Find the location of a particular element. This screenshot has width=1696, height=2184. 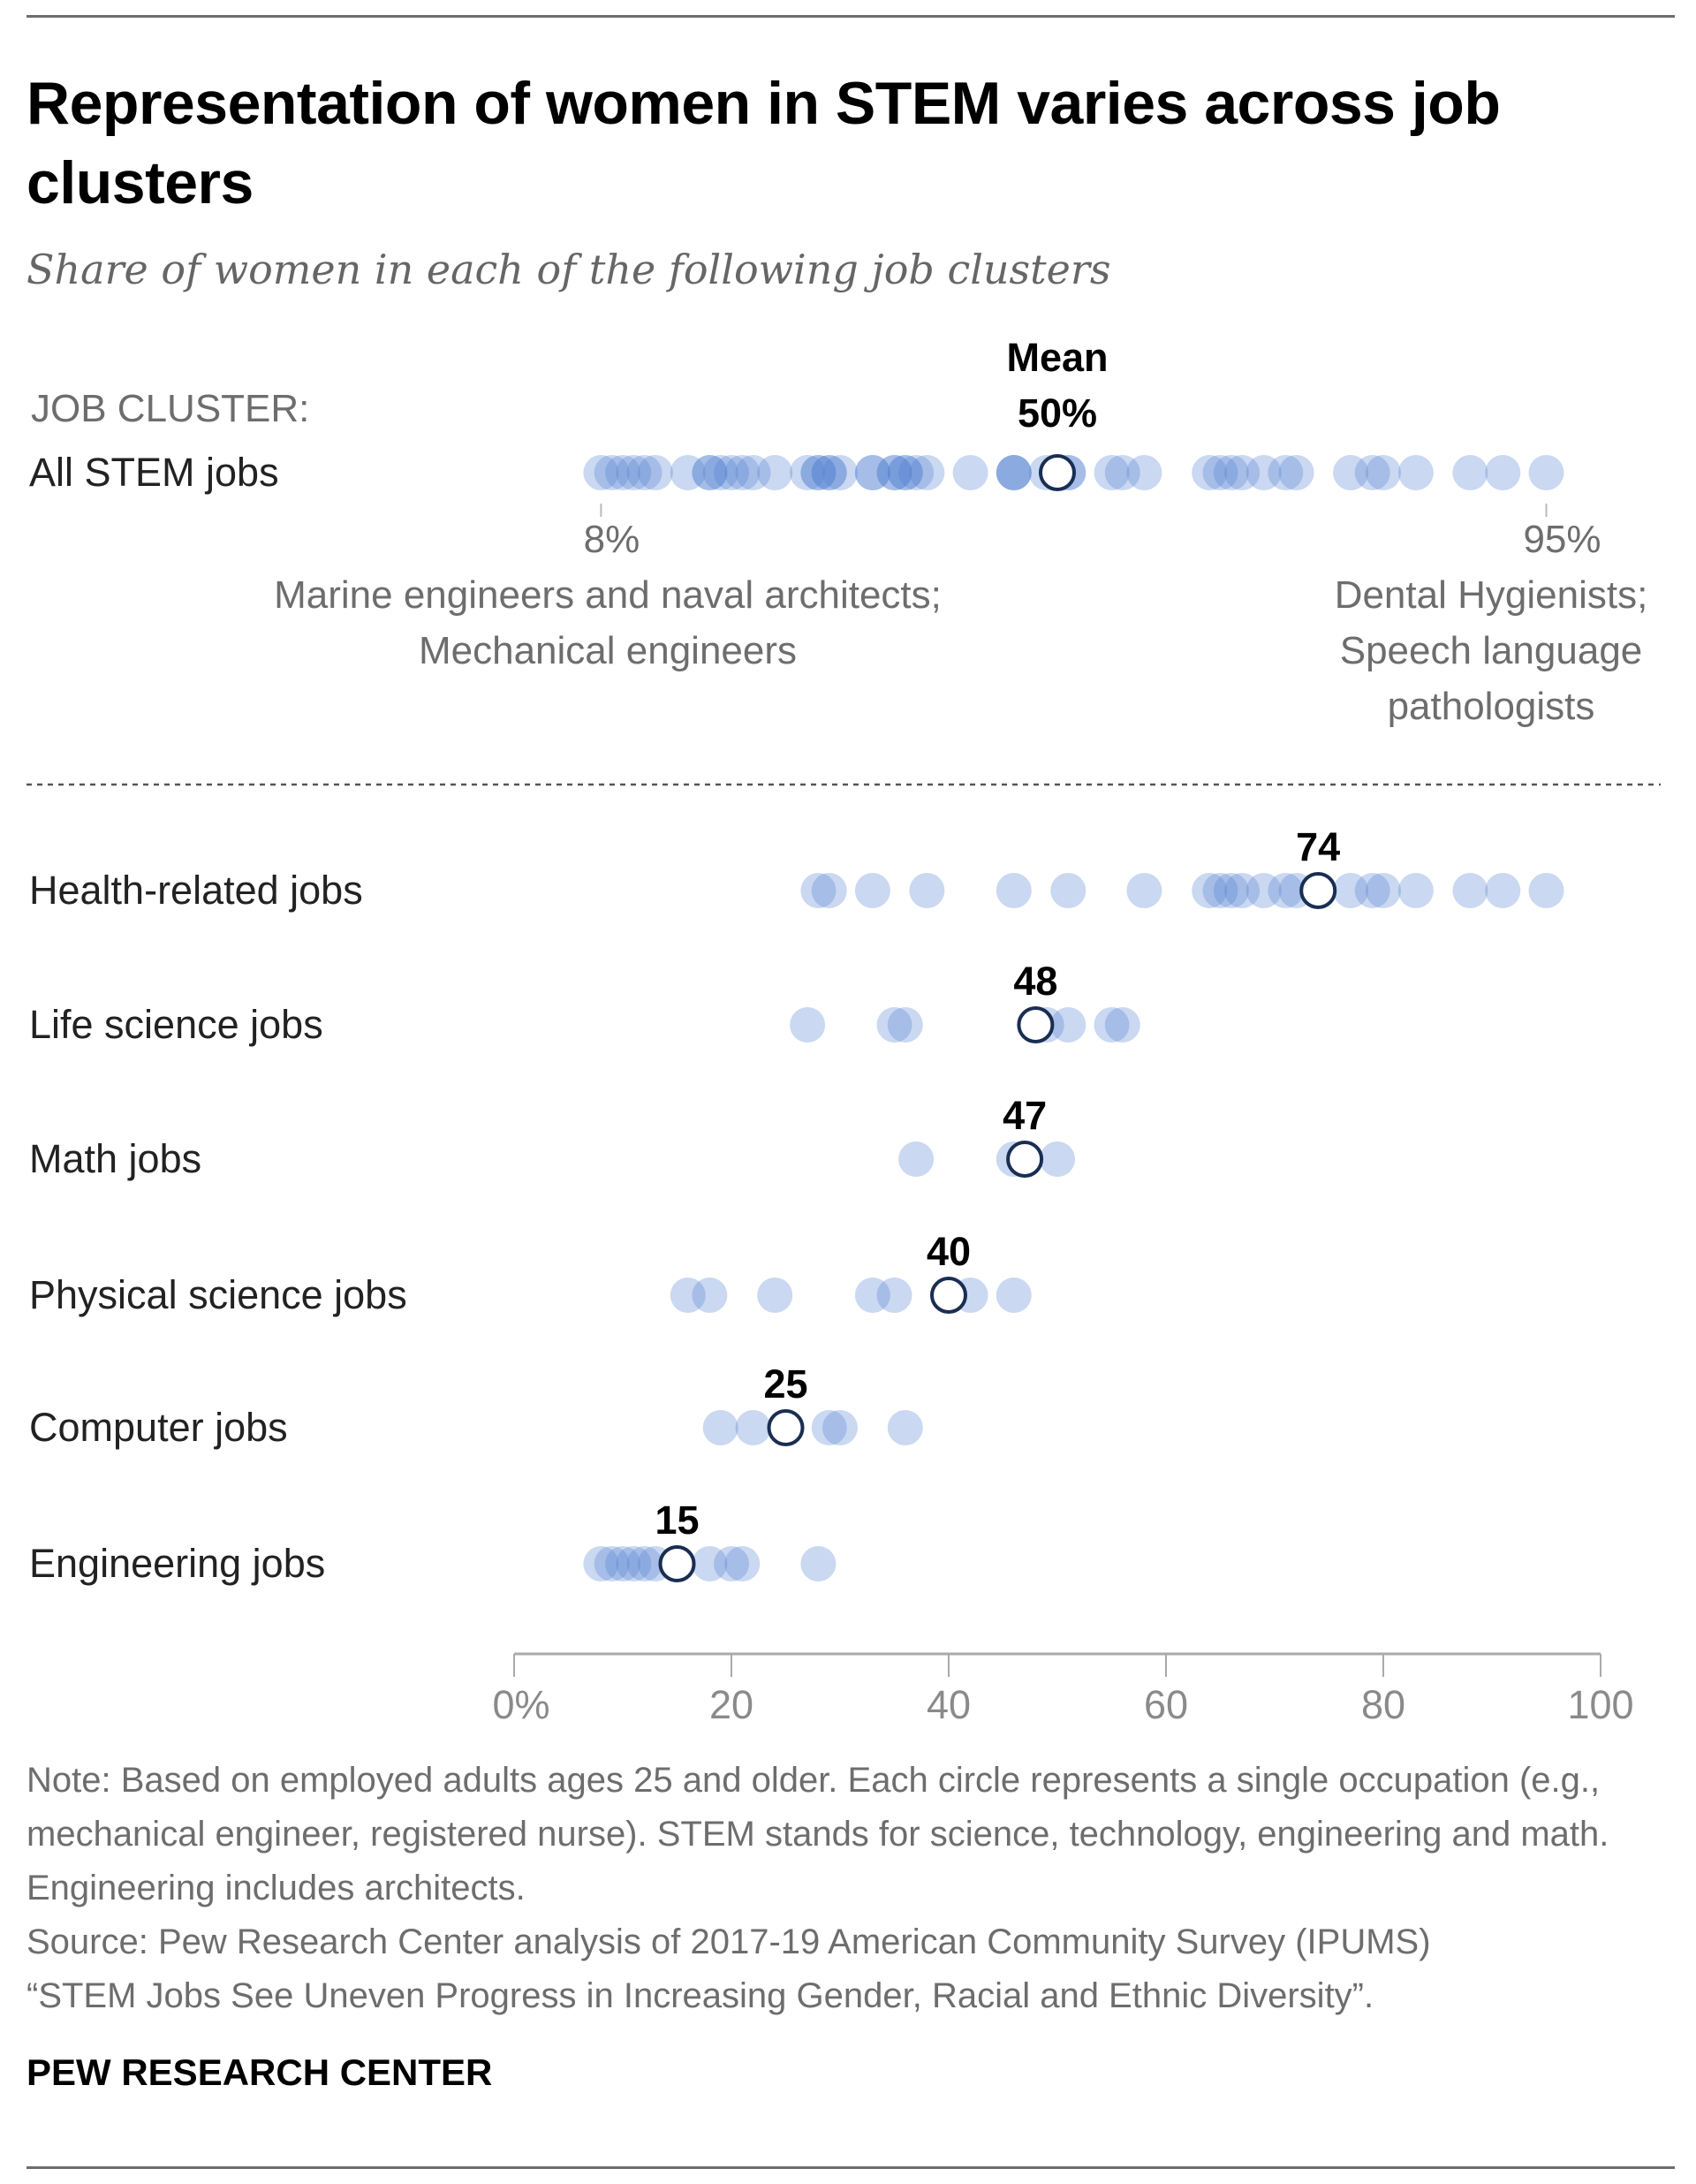

row-label-all-stem: All STEM jobs is located at coordinates (154, 472).